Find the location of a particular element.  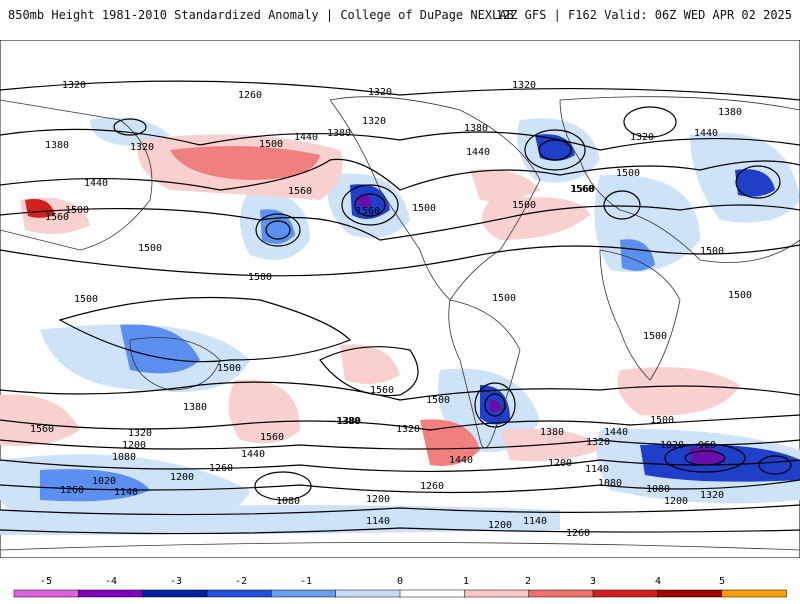

contour-label: 960 is located at coordinates (707, 445).